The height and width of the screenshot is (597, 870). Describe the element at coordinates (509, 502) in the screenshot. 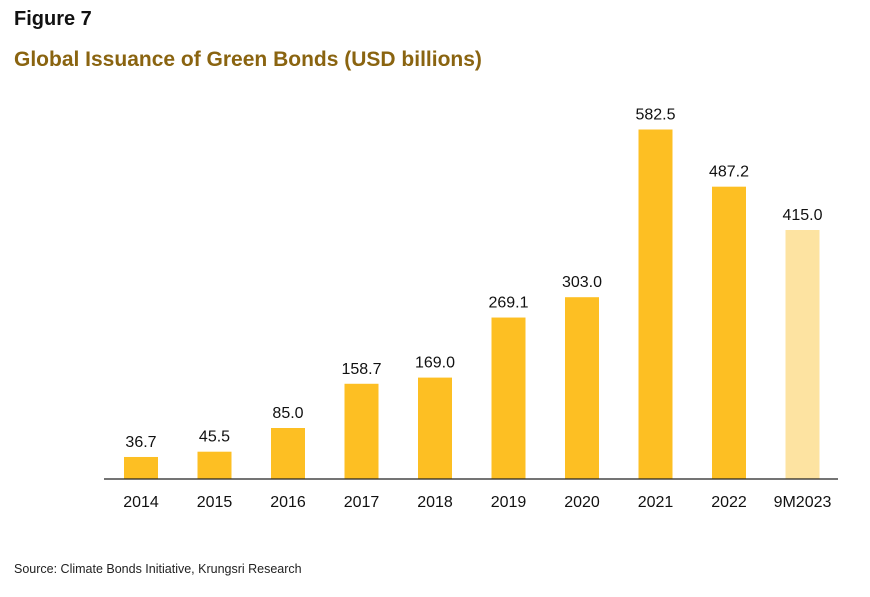

I see `x-tick-label-2019: 2019` at that location.